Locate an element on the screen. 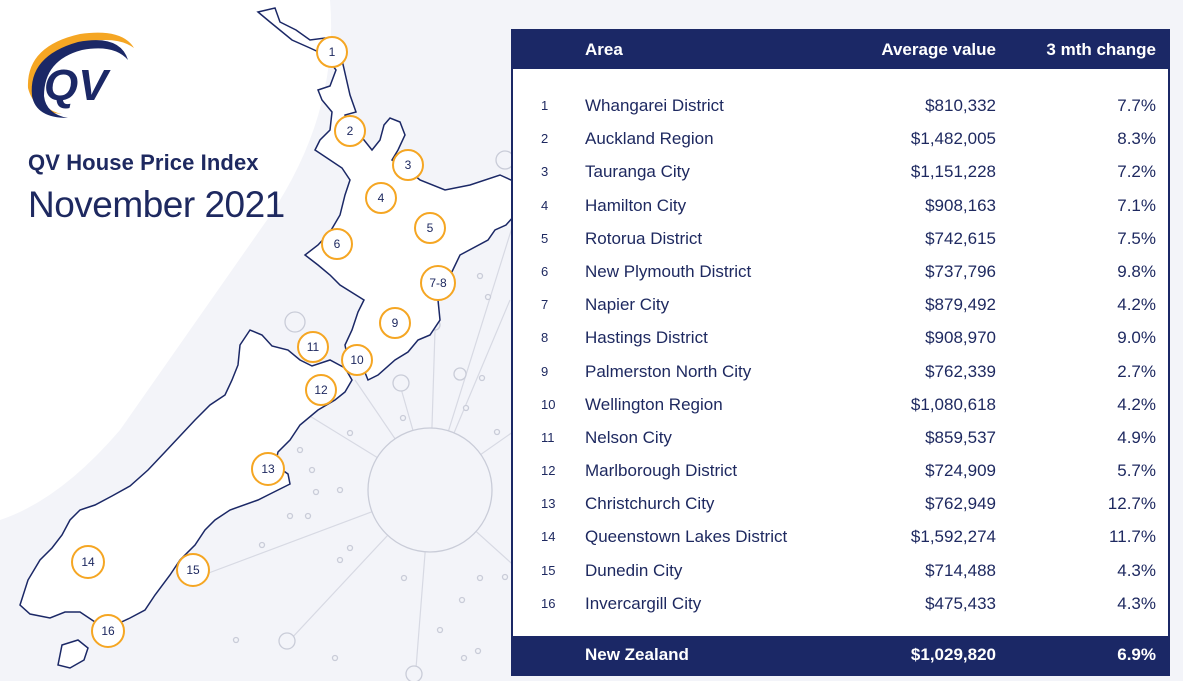 This screenshot has height=681, width=1183. table-row: 8 Hastings District $908,970 9.0% is located at coordinates (840, 337).